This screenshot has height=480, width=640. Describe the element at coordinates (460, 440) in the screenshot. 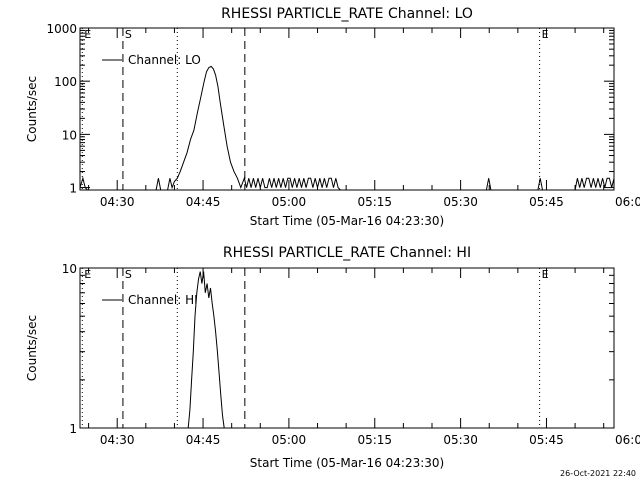

I see `hi-x-tick-label: 05:30` at that location.